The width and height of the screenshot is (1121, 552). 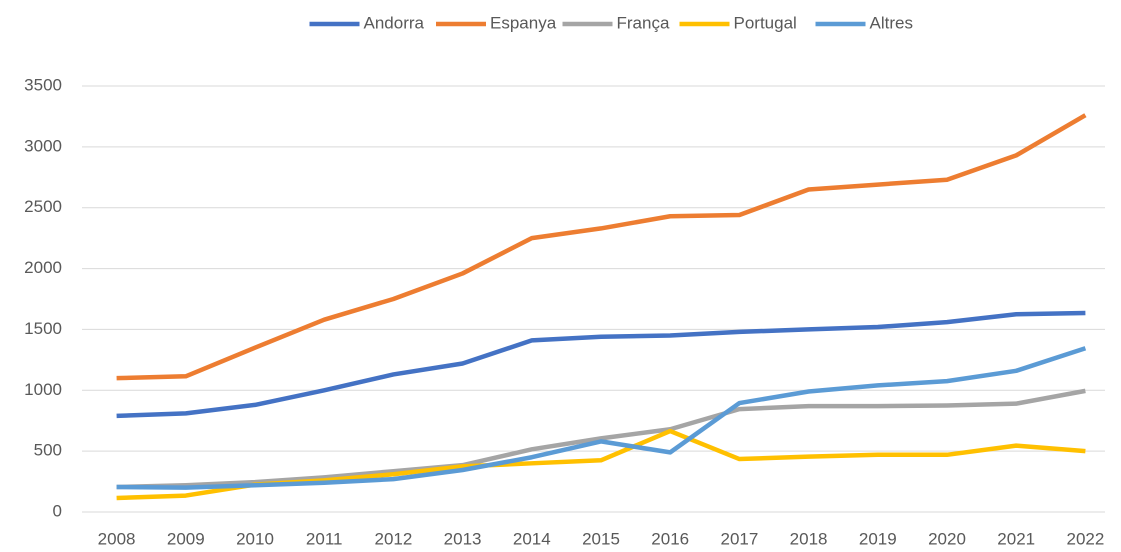 What do you see at coordinates (43, 267) in the screenshot?
I see `y-tick-label: 2000` at bounding box center [43, 267].